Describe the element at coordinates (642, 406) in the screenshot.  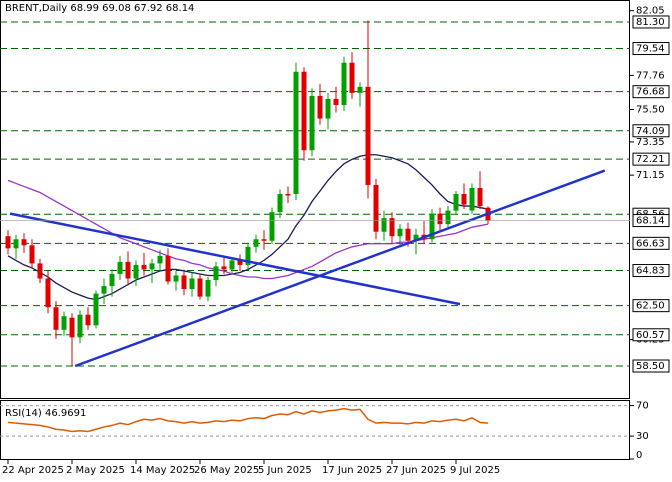
I see `y-tick-label: 70` at that location.